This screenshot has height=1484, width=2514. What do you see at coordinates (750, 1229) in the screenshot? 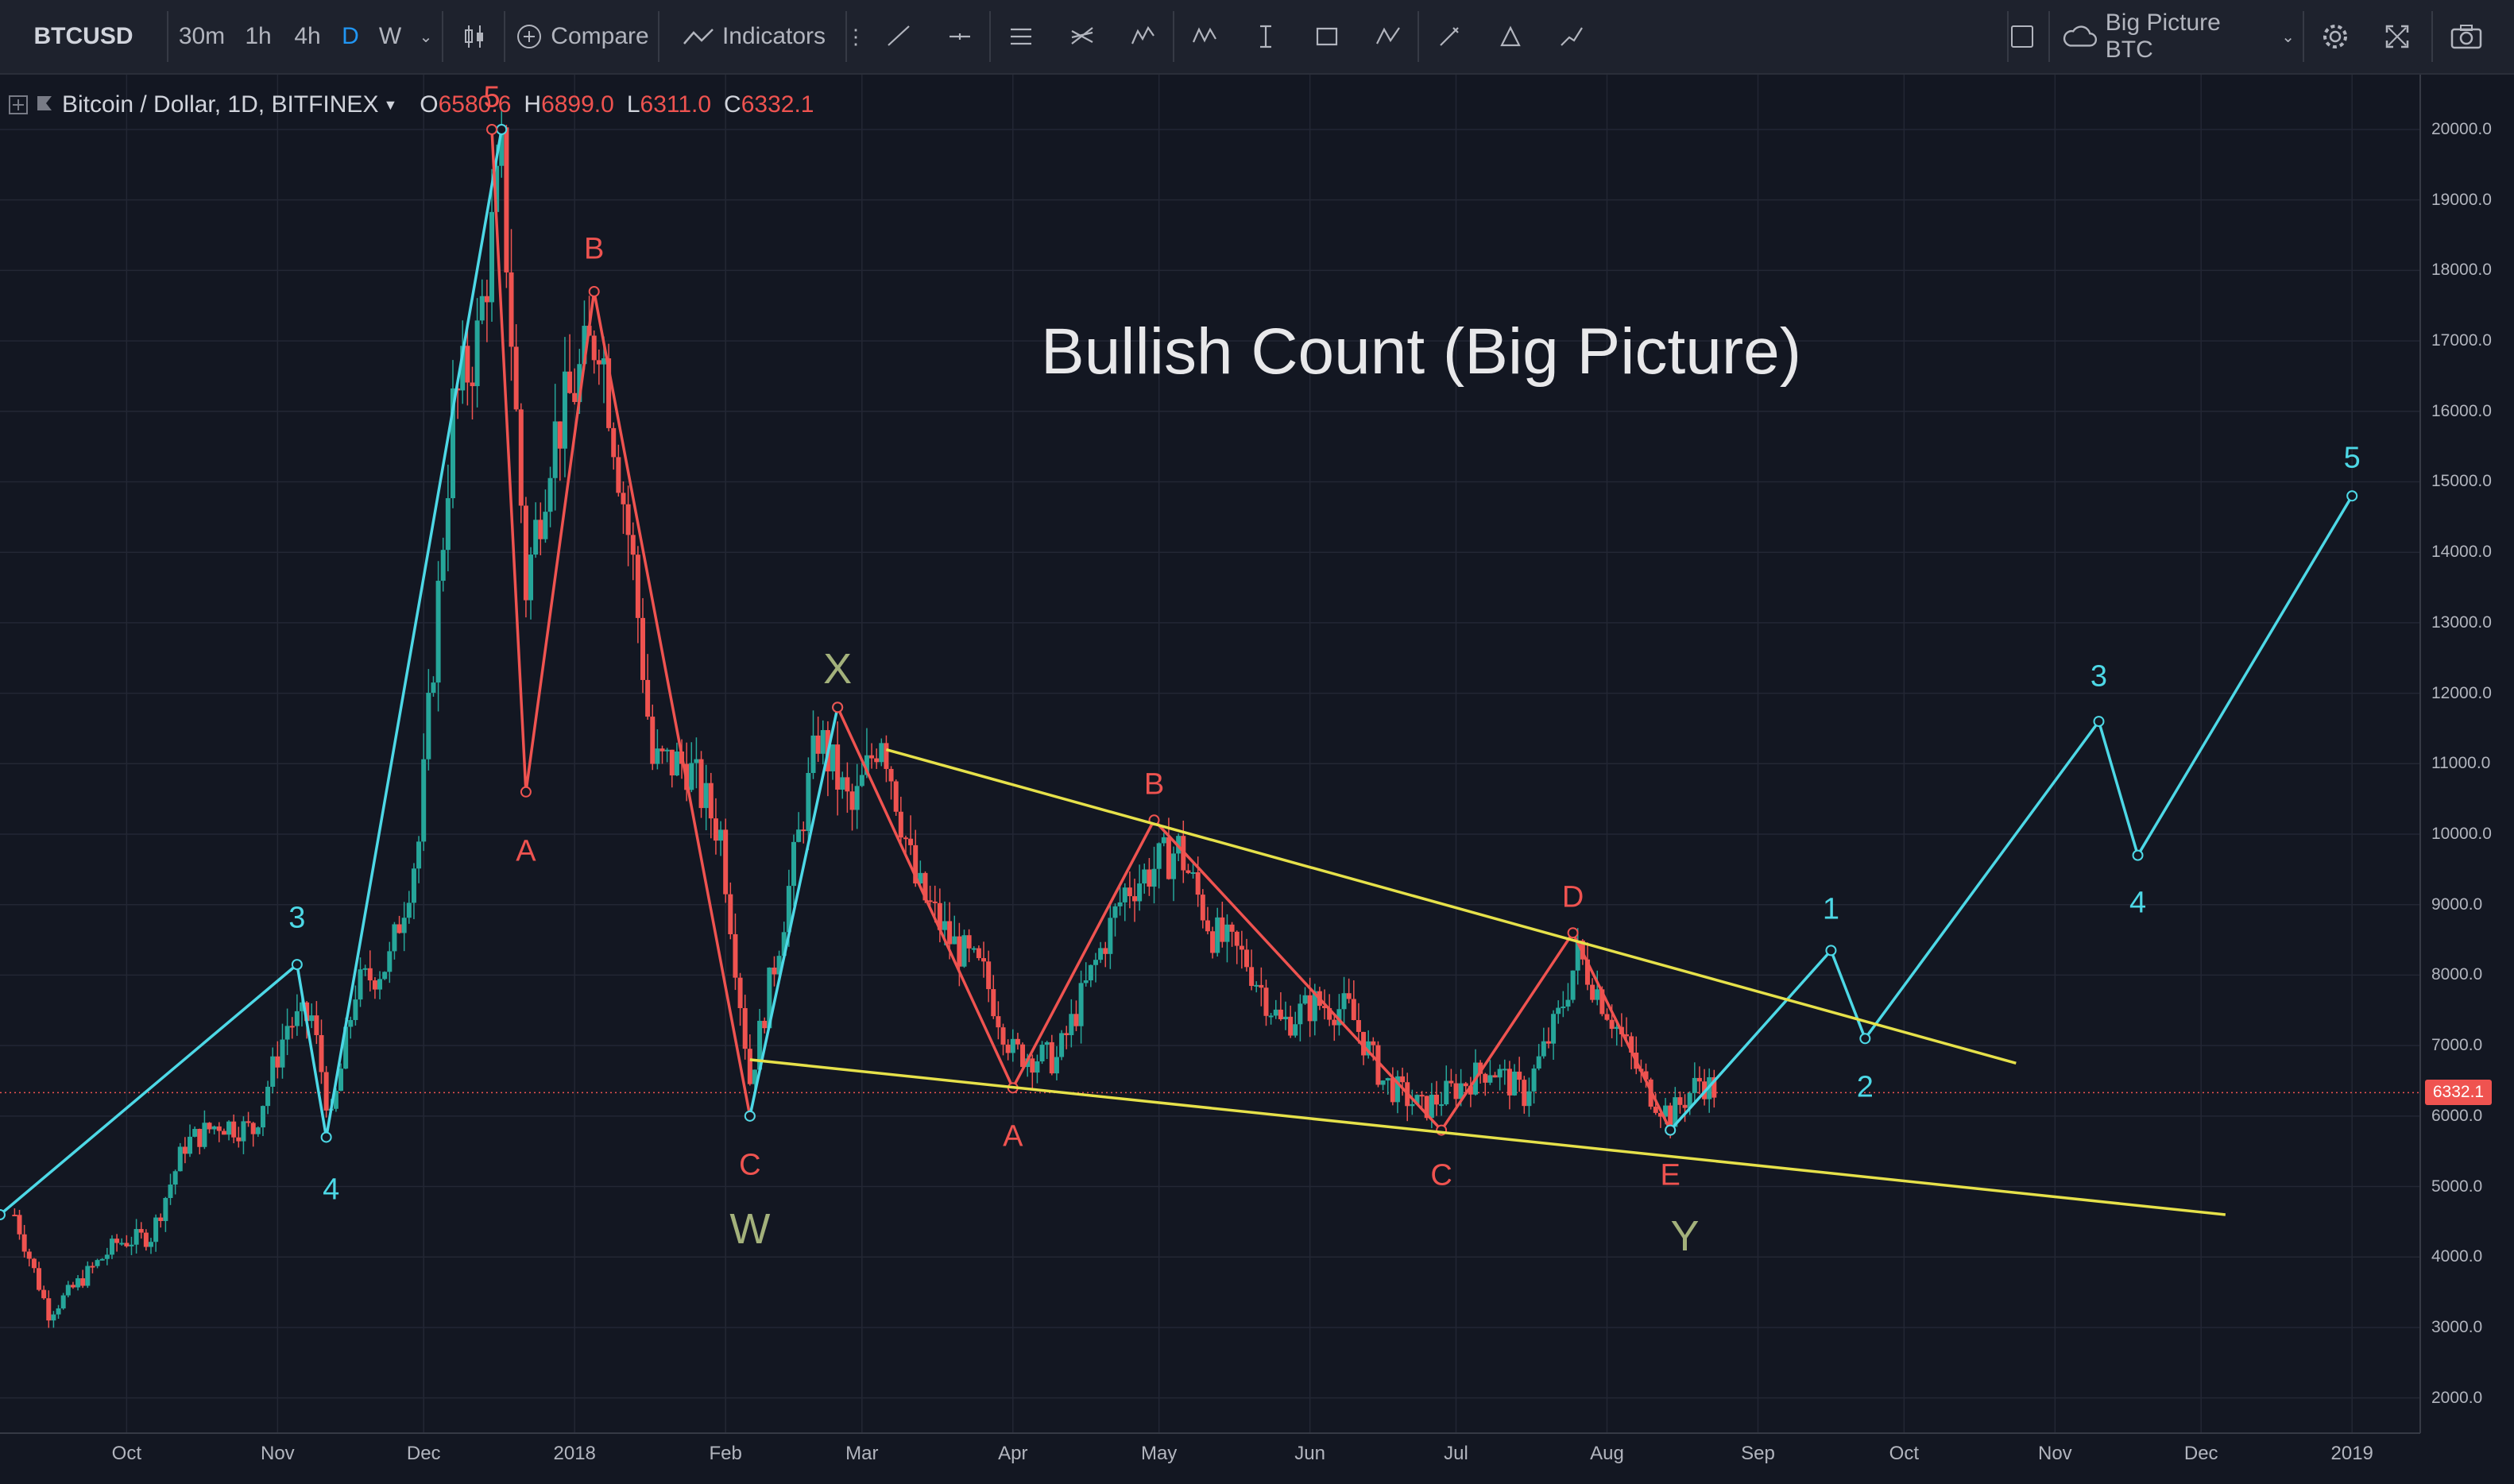
I see `wave-label: W` at bounding box center [750, 1229].